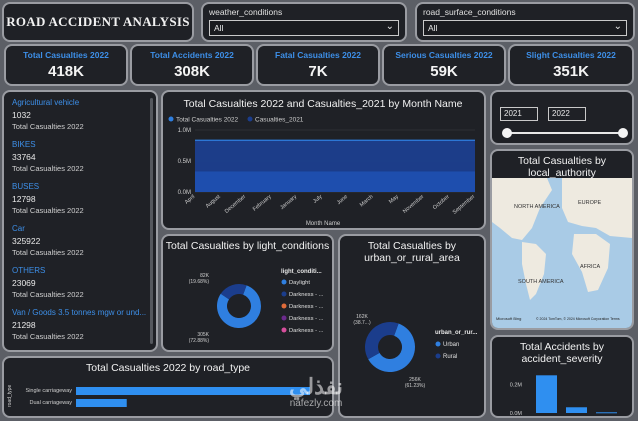 The height and width of the screenshot is (421, 638). What do you see at coordinates (362, 317) in the screenshot?
I see `data-label: 162K` at bounding box center [362, 317].